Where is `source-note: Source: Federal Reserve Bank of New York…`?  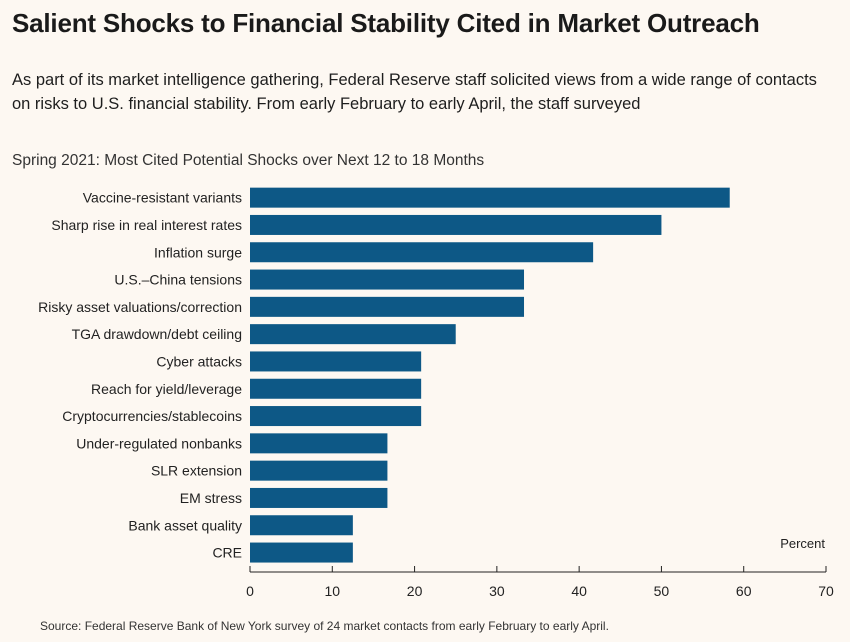
source-note: Source: Federal Reserve Bank of New York… is located at coordinates (324, 626).